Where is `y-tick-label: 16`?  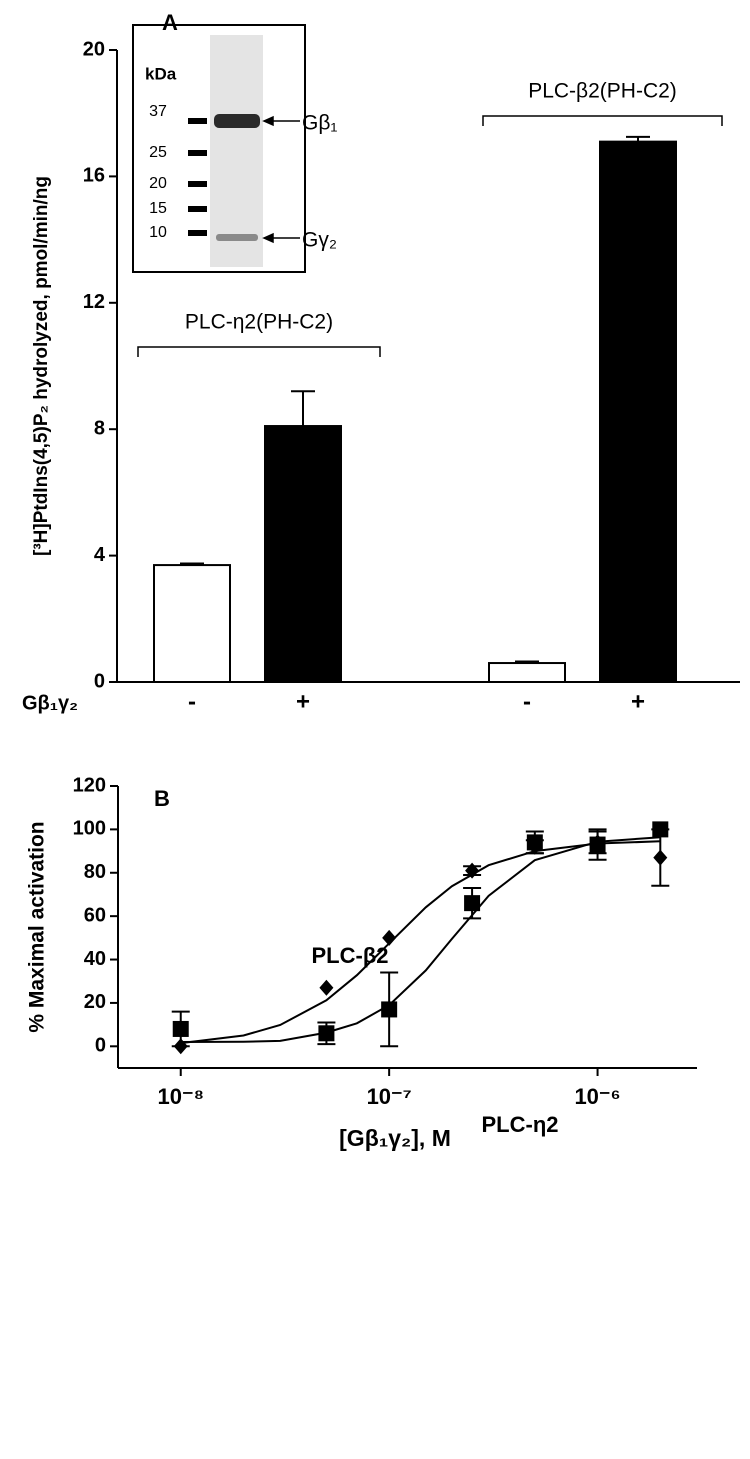 y-tick-label: 16 is located at coordinates (94, 176).